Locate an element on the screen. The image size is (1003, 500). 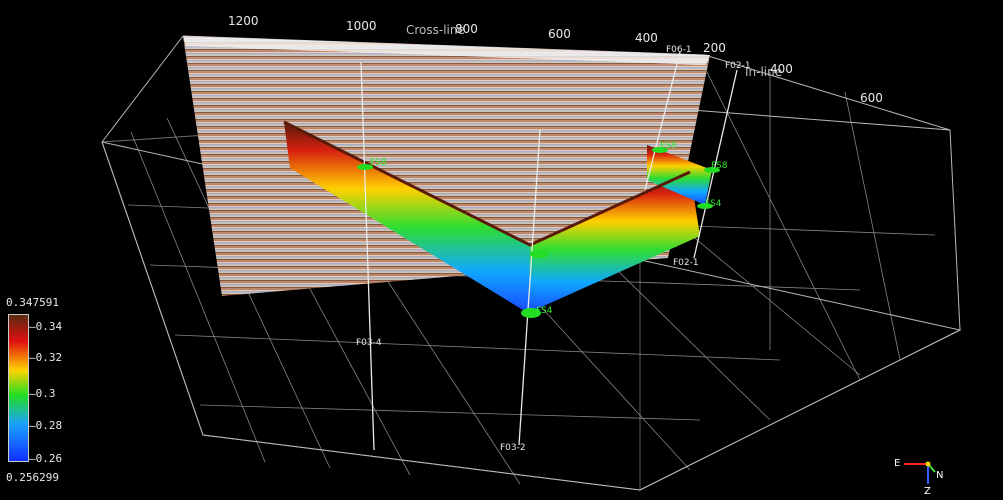
crossline-tick: 200 is located at coordinates (714, 48).